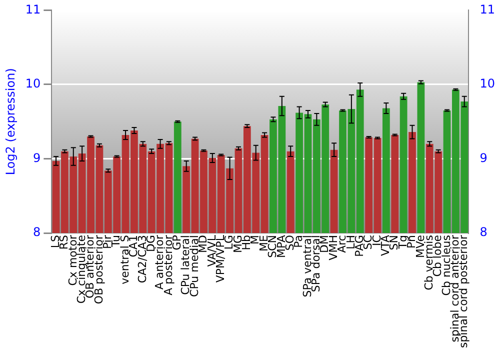  I want to click on y2-tick-label: 10, so click(488, 83).